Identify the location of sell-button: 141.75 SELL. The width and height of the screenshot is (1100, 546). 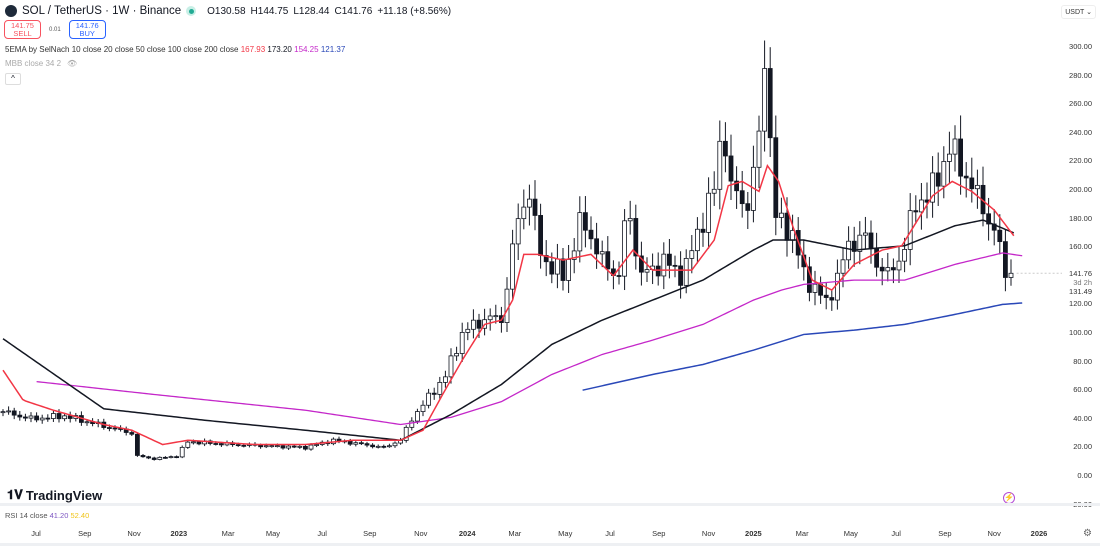
(22, 29).